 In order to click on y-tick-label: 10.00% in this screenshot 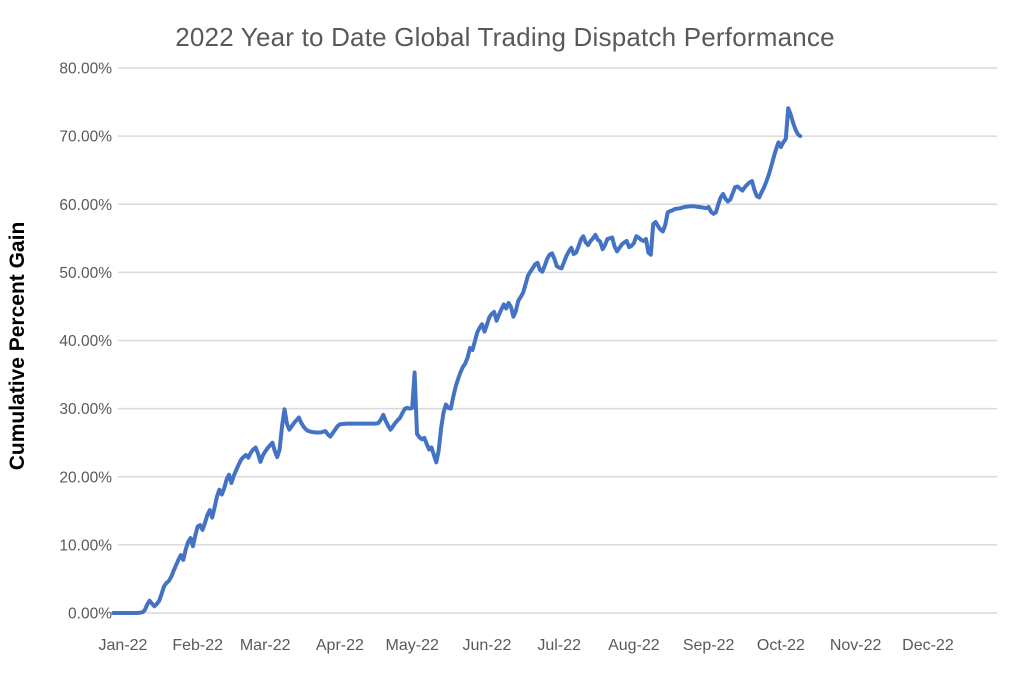, I will do `click(85, 545)`.